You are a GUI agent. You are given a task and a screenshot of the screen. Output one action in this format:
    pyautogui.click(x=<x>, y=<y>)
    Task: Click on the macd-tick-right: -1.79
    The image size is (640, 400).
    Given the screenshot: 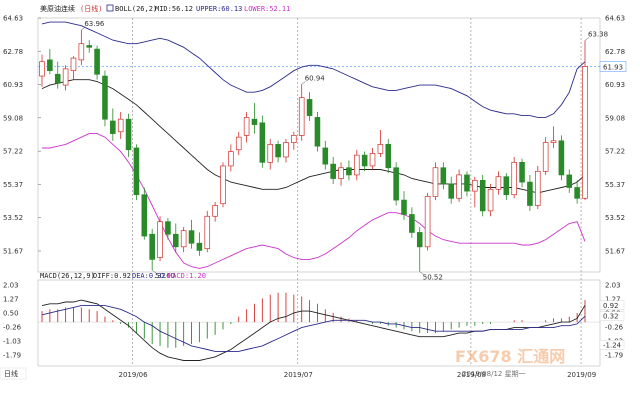 What is the action you would take?
    pyautogui.click(x=614, y=355)
    